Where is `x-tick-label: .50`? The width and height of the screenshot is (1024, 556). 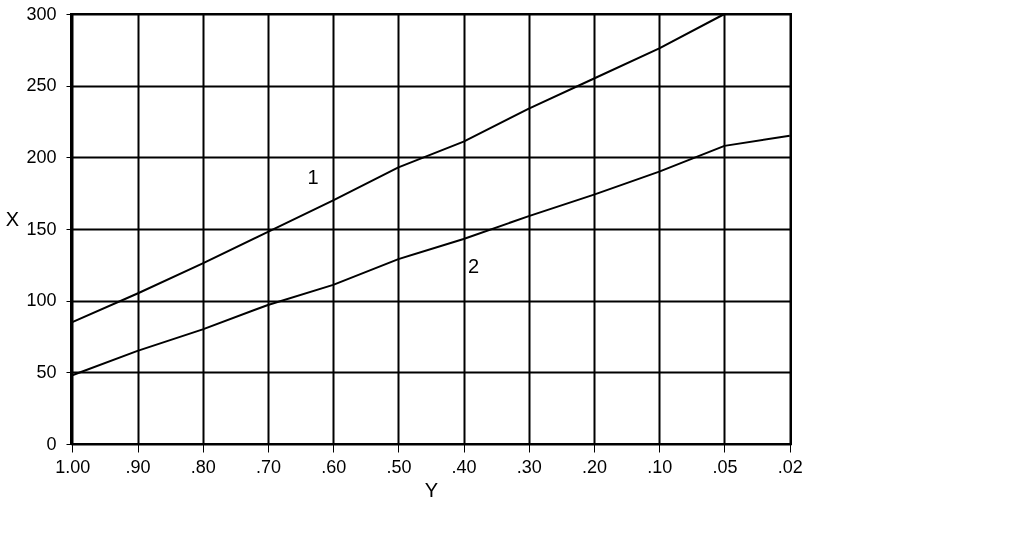
x-tick-label: .50 is located at coordinates (399, 466).